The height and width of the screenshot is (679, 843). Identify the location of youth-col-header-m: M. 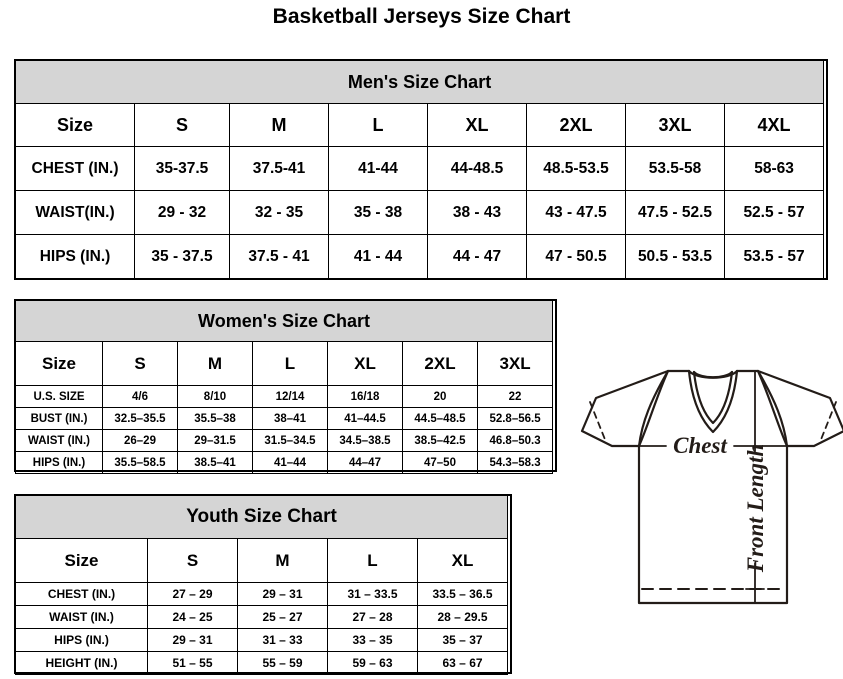
(282, 560).